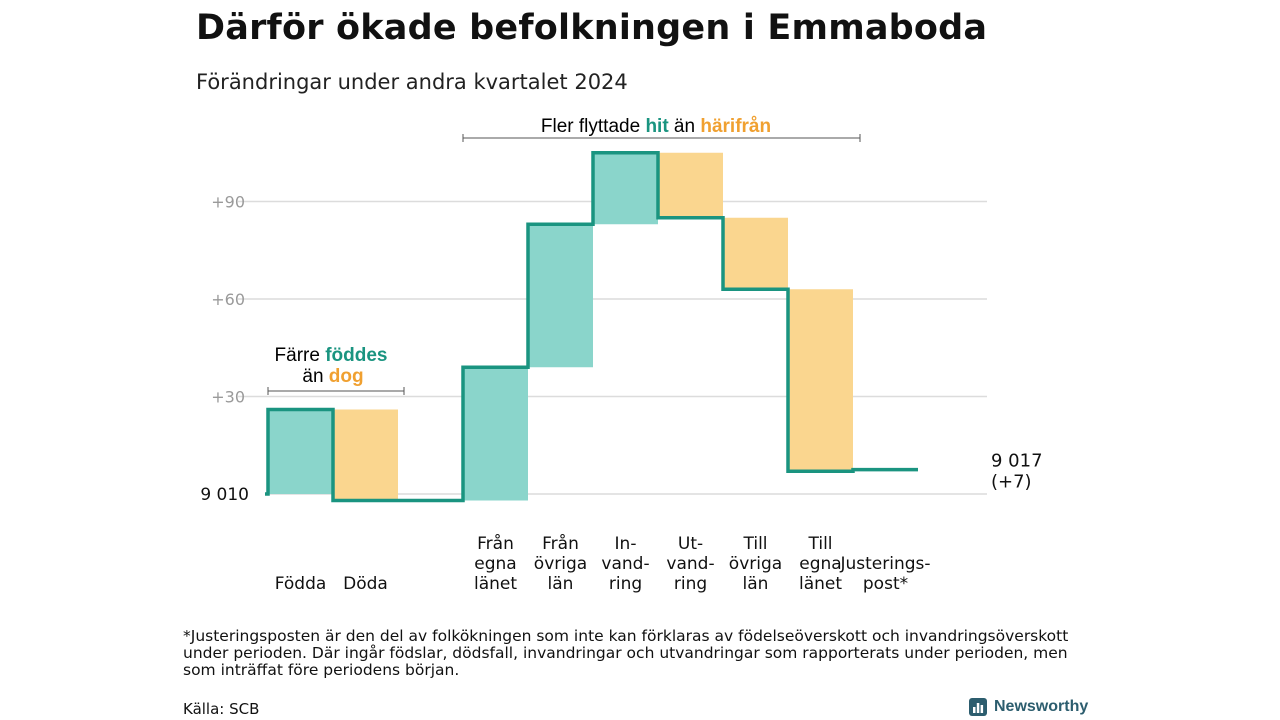 The image size is (1280, 720). I want to click on moves-annotation-text-c: än, so click(685, 126).